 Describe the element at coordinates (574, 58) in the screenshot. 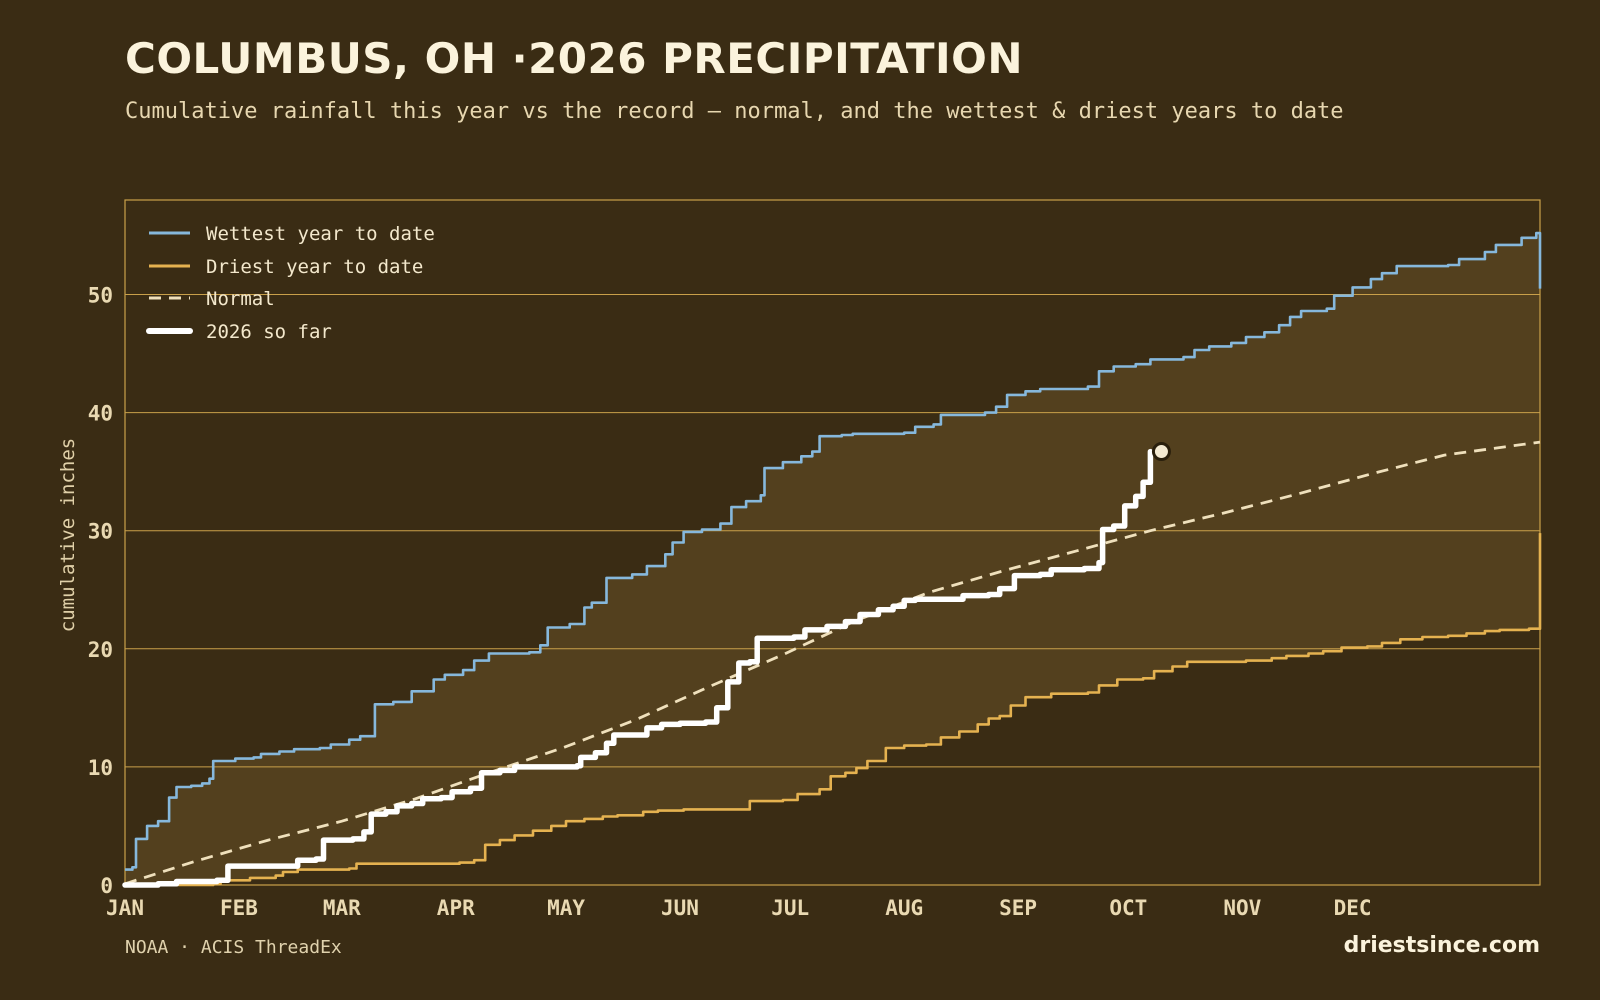

I see `page-title: COLUMBUS, OH ·2026 PRECIPITATION` at that location.